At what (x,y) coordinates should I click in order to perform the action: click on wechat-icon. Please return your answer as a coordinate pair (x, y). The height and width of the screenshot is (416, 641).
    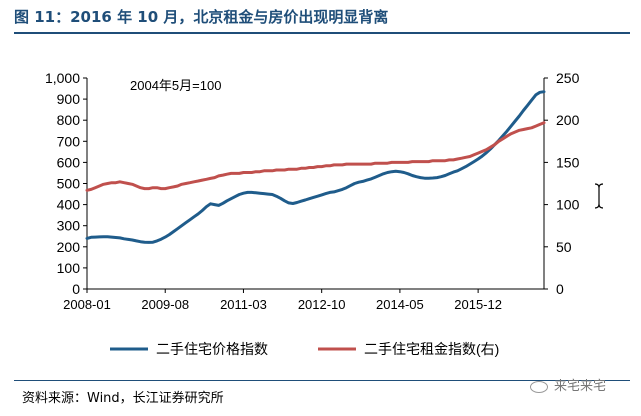
    Looking at the image, I should click on (539, 386).